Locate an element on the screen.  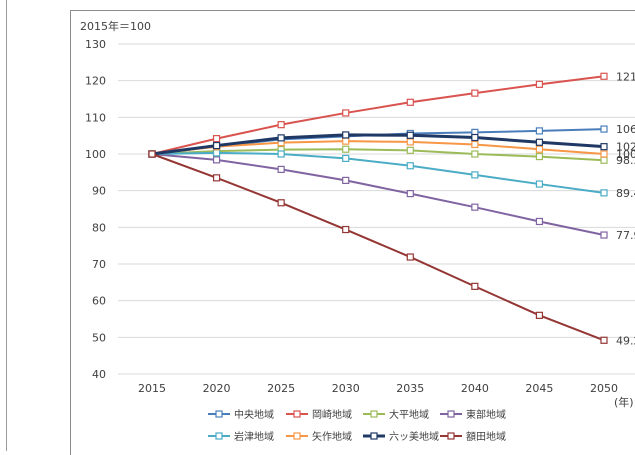
legend-label: 岩津地域 is located at coordinates (254, 436).